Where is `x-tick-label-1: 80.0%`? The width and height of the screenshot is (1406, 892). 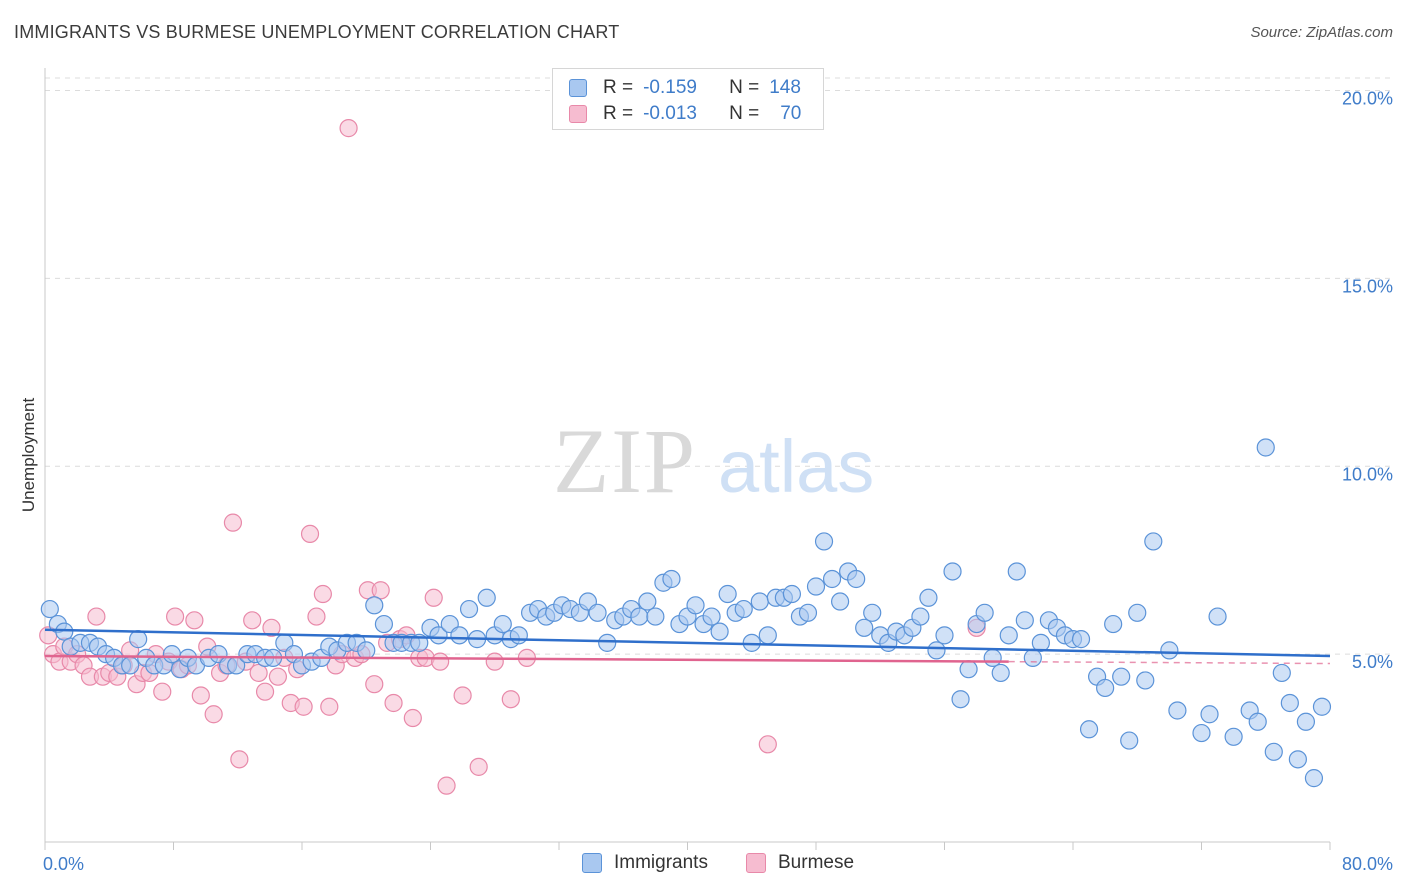 x-tick-label-1: 80.0% is located at coordinates (1367, 864).